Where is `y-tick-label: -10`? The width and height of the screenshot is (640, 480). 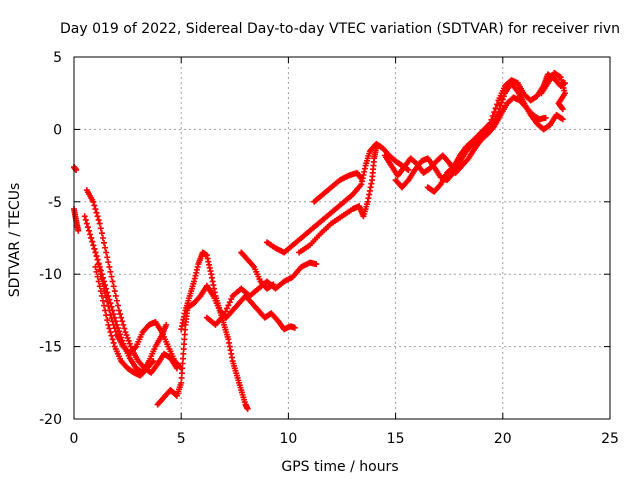 y-tick-label: -10 is located at coordinates (50, 275).